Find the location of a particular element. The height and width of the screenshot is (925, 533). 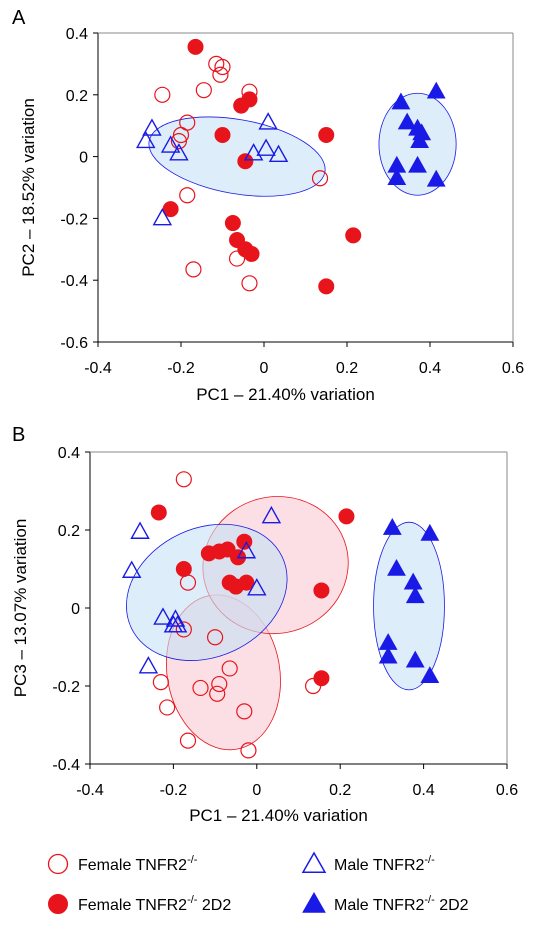

panel-b-y-tick-label: 0.4 is located at coordinates (69, 453).